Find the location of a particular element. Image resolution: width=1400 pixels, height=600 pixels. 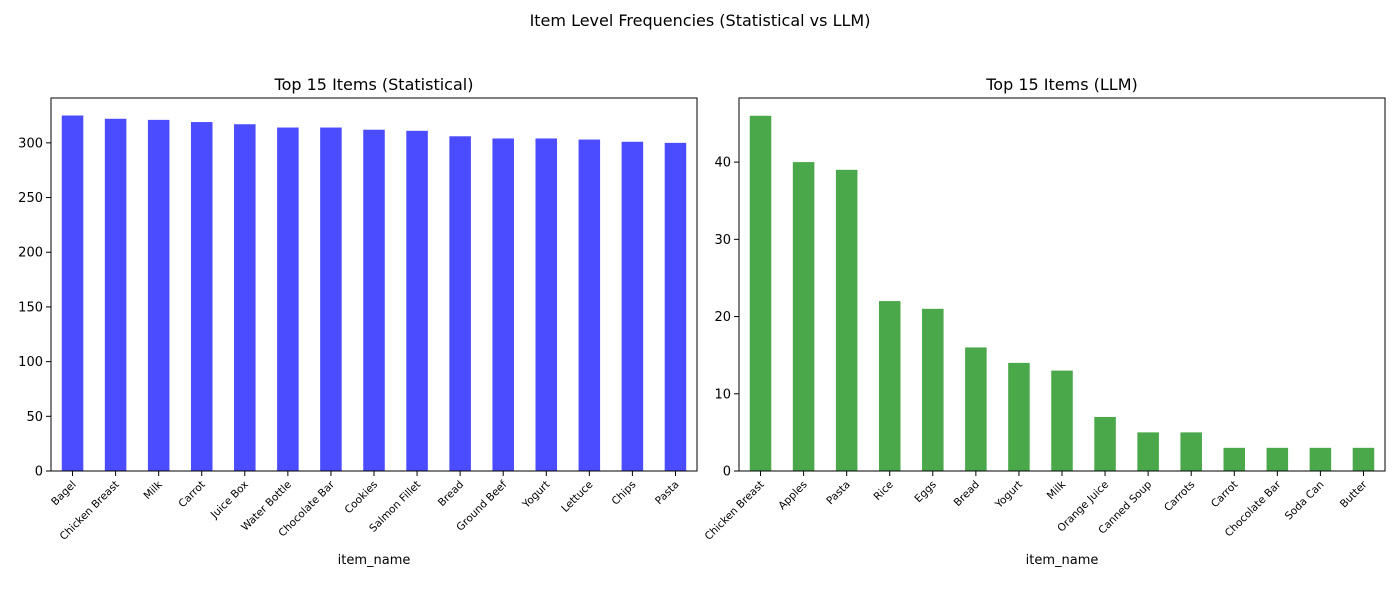

y-tick-label: 20 is located at coordinates (722, 317).